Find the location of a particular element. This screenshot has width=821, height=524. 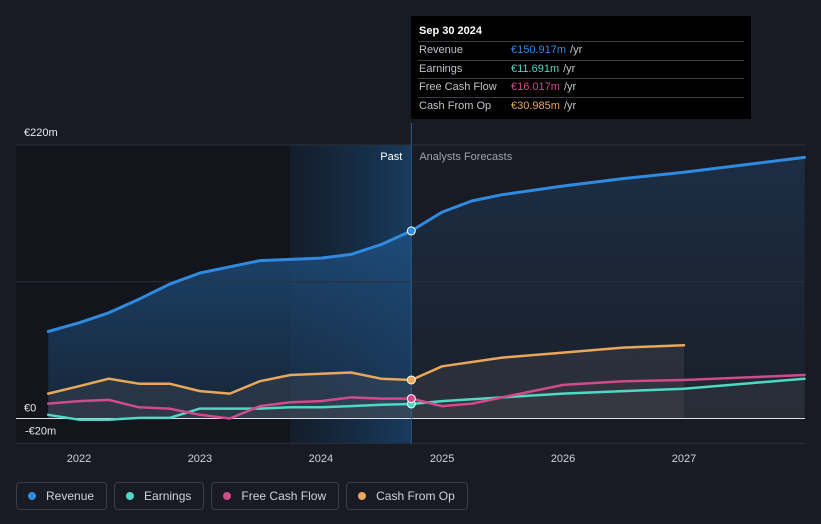

past-label: Past is located at coordinates (391, 157).